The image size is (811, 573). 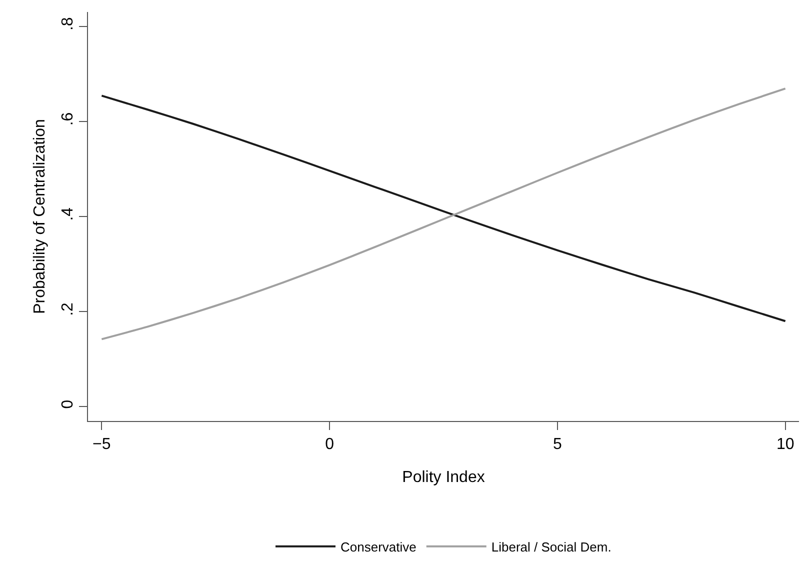 I want to click on y-tick-label: .4, so click(x=68, y=214).